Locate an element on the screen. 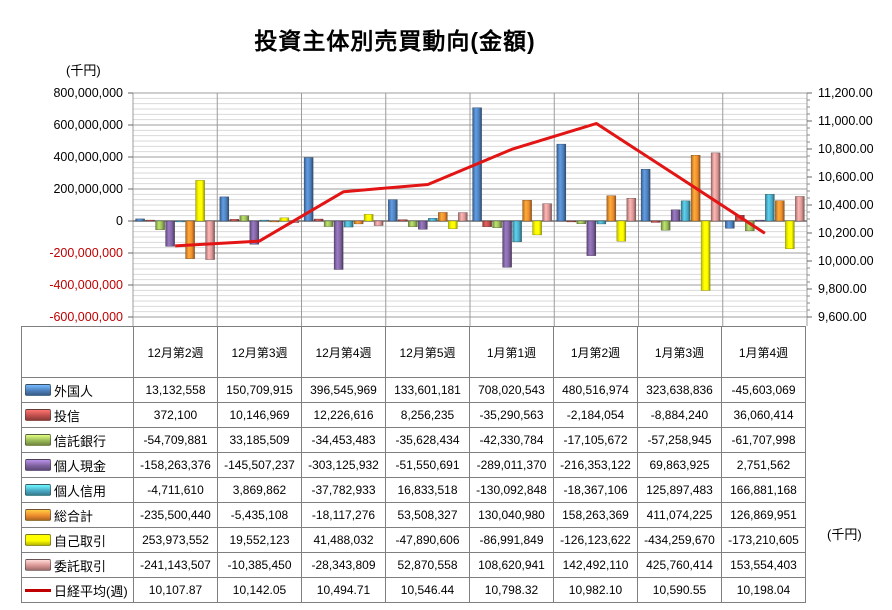  value-cell: -145,507,237 is located at coordinates (259, 465).